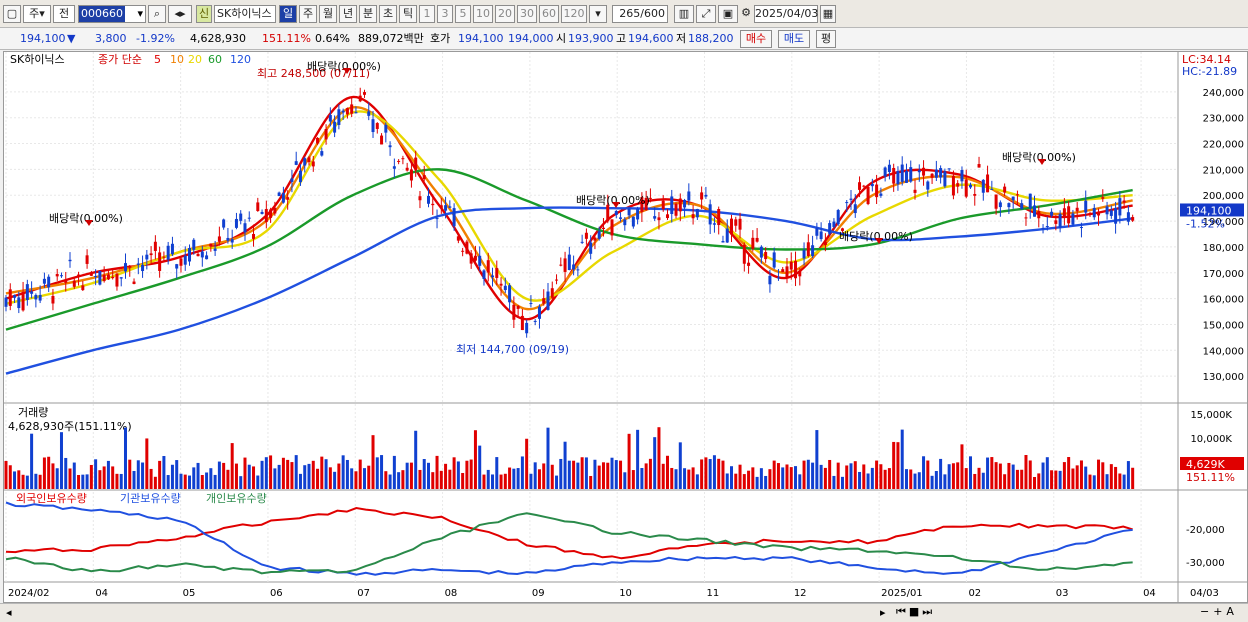  I want to click on buy-button: 매수, so click(756, 39).